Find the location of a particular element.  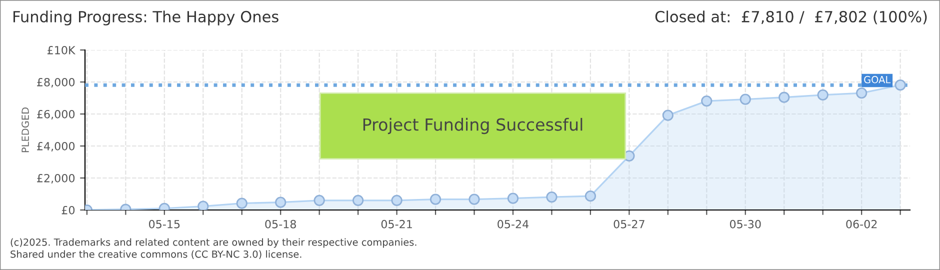

y-tick-label: £8,000 is located at coordinates (56, 83).